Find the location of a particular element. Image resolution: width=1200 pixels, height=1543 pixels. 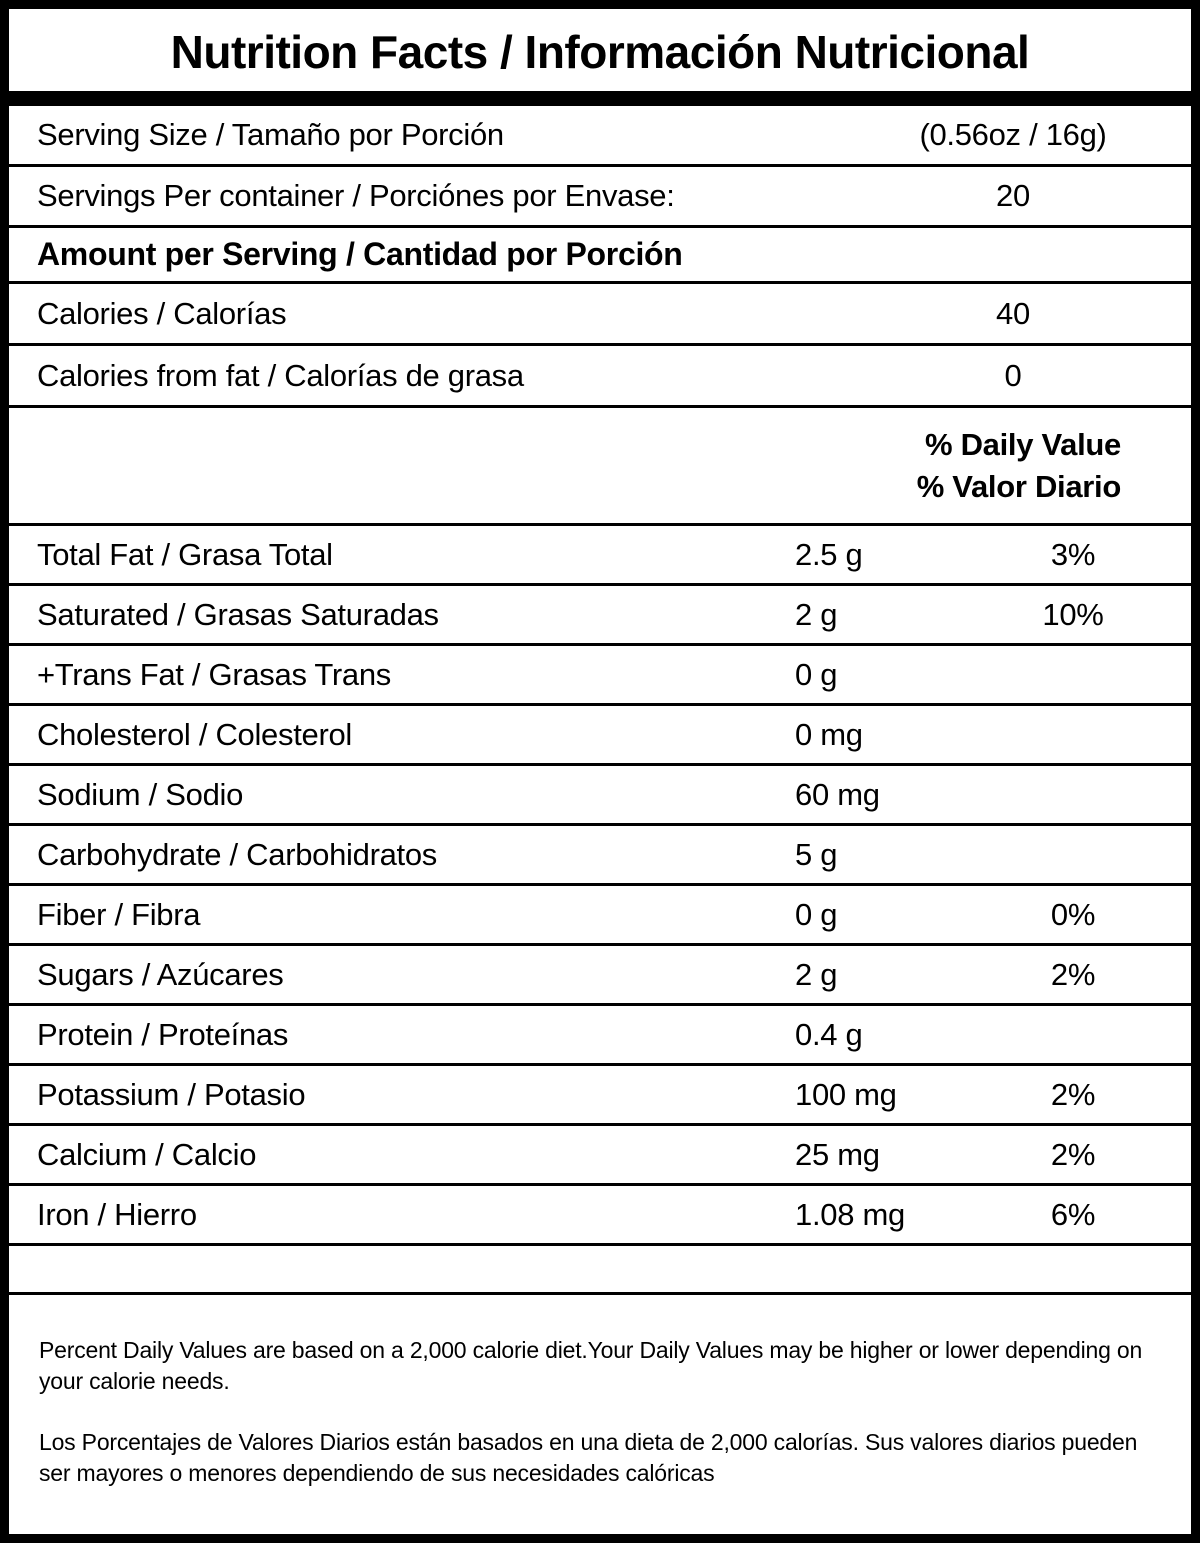

daily-value-header: % Daily Value % Valor Diario is located at coordinates (600, 467).